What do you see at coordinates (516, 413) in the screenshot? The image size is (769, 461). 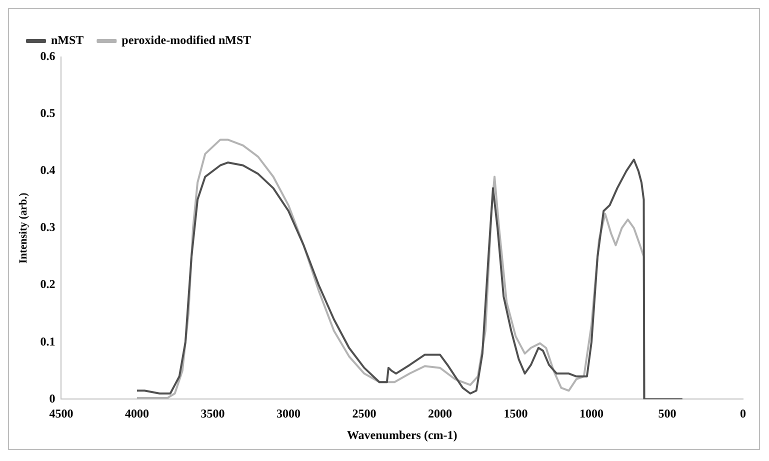 I see `x-tick-label: 1500` at bounding box center [516, 413].